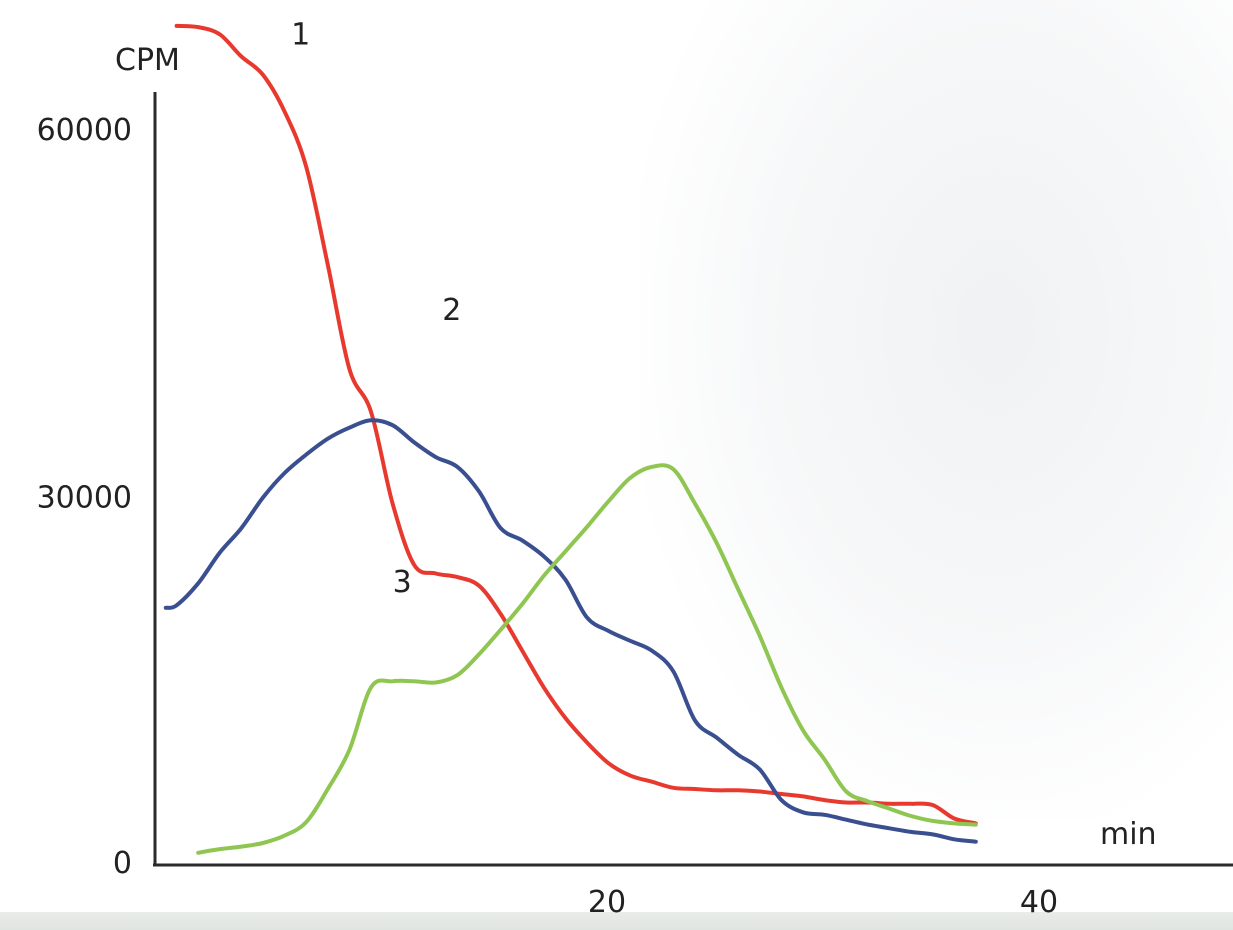 Image resolution: width=1233 pixels, height=930 pixels. What do you see at coordinates (147, 60) in the screenshot?
I see `y-axis-label: CPM` at bounding box center [147, 60].